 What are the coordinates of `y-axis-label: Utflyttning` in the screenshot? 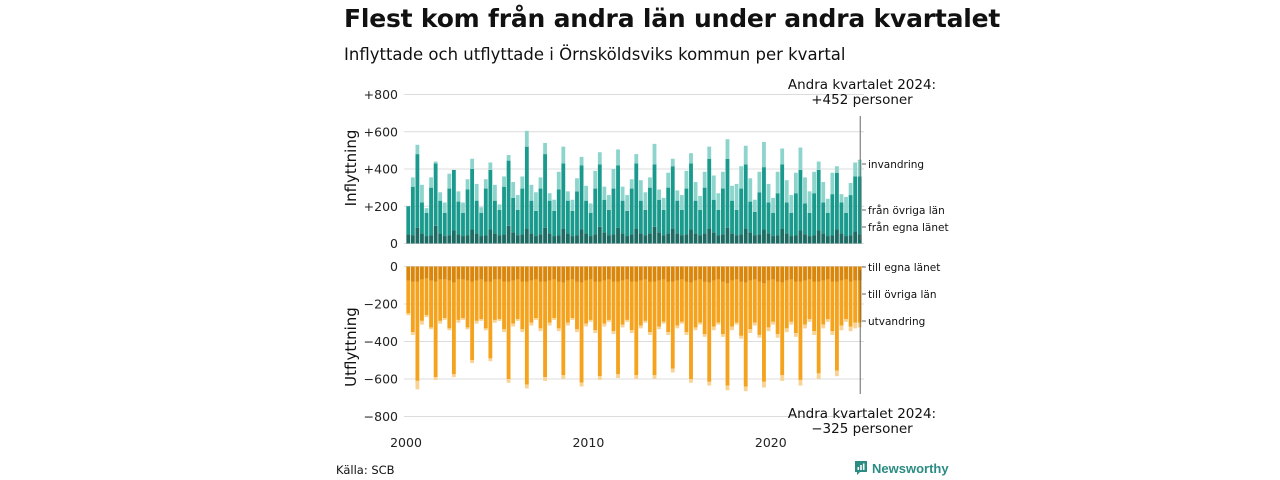 It's located at (351, 347).